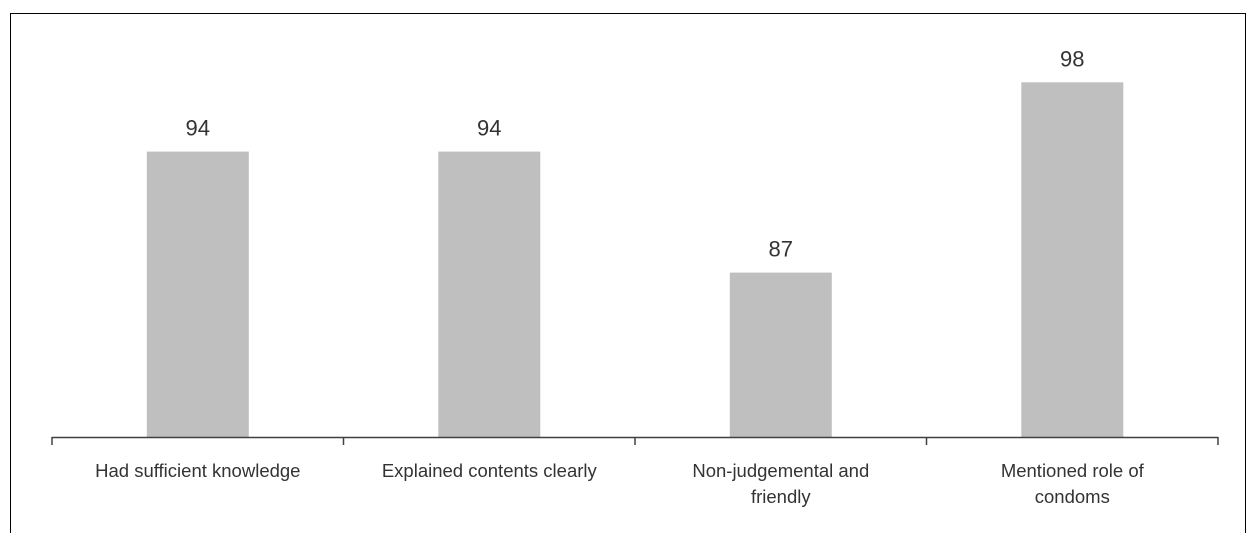 This screenshot has width=1248, height=538. Describe the element at coordinates (1072, 496) in the screenshot. I see `x-tick-label-line: condoms` at that location.